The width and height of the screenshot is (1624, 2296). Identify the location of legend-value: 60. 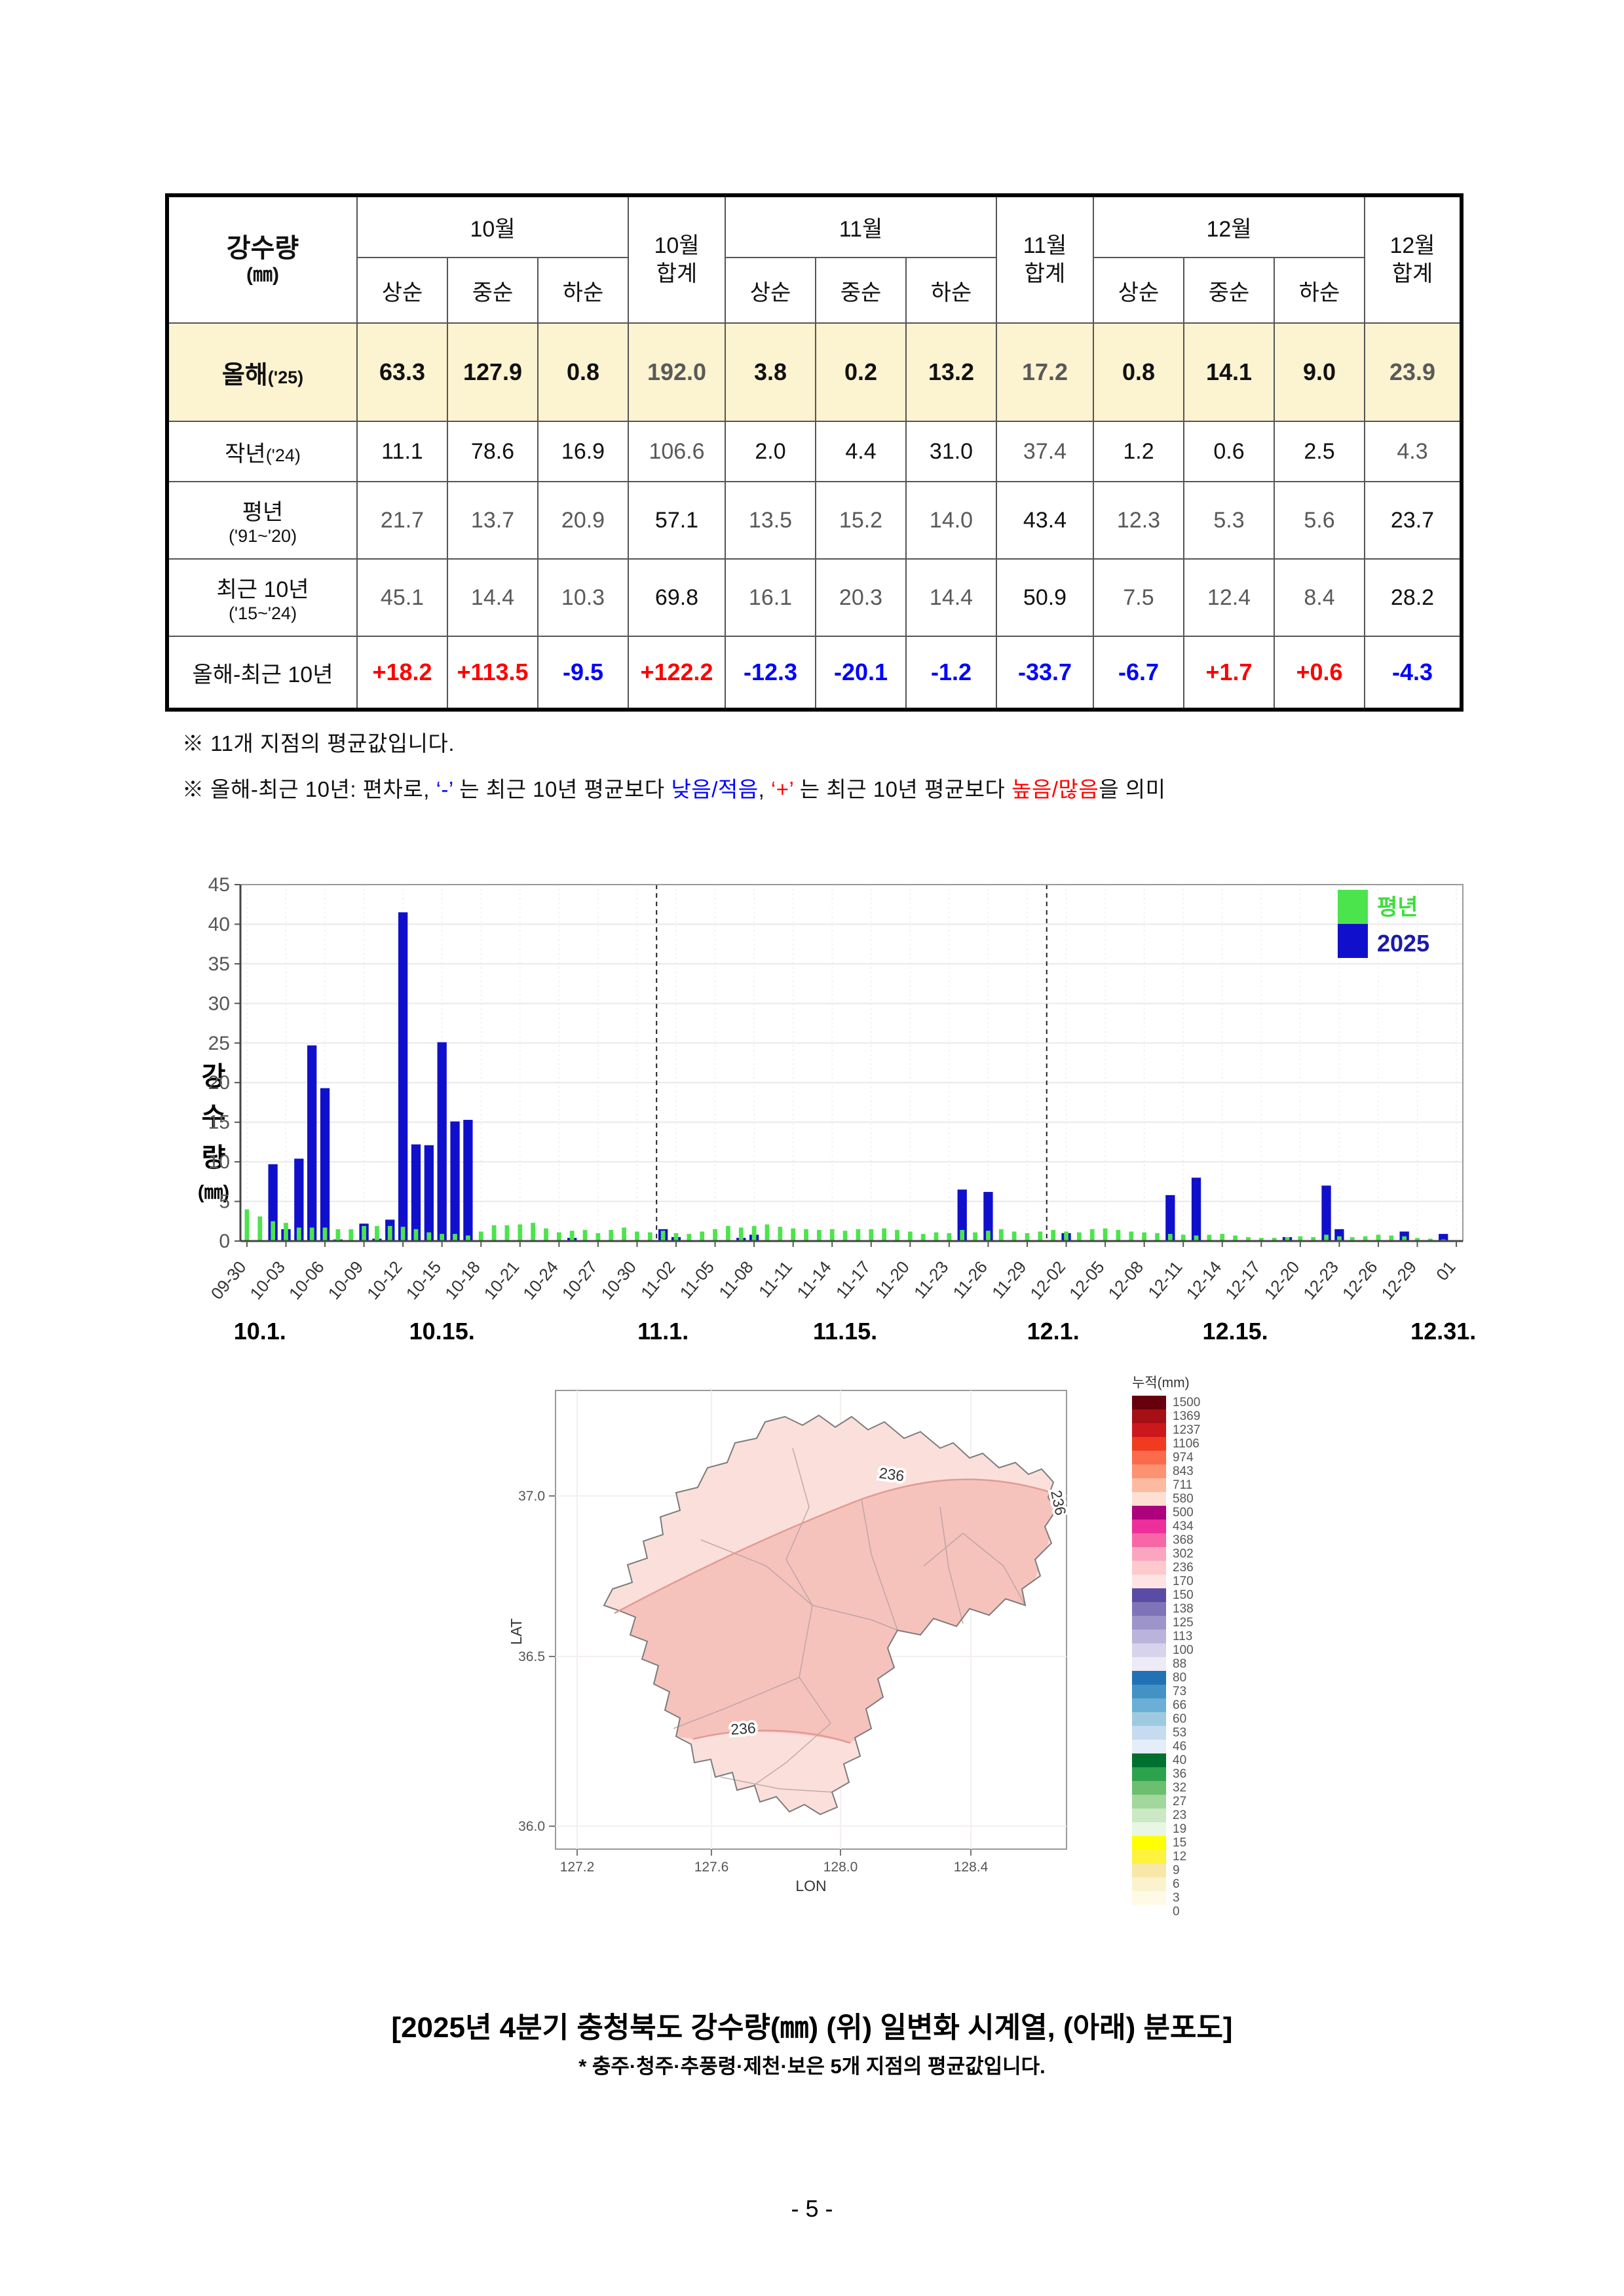
(1180, 1719).